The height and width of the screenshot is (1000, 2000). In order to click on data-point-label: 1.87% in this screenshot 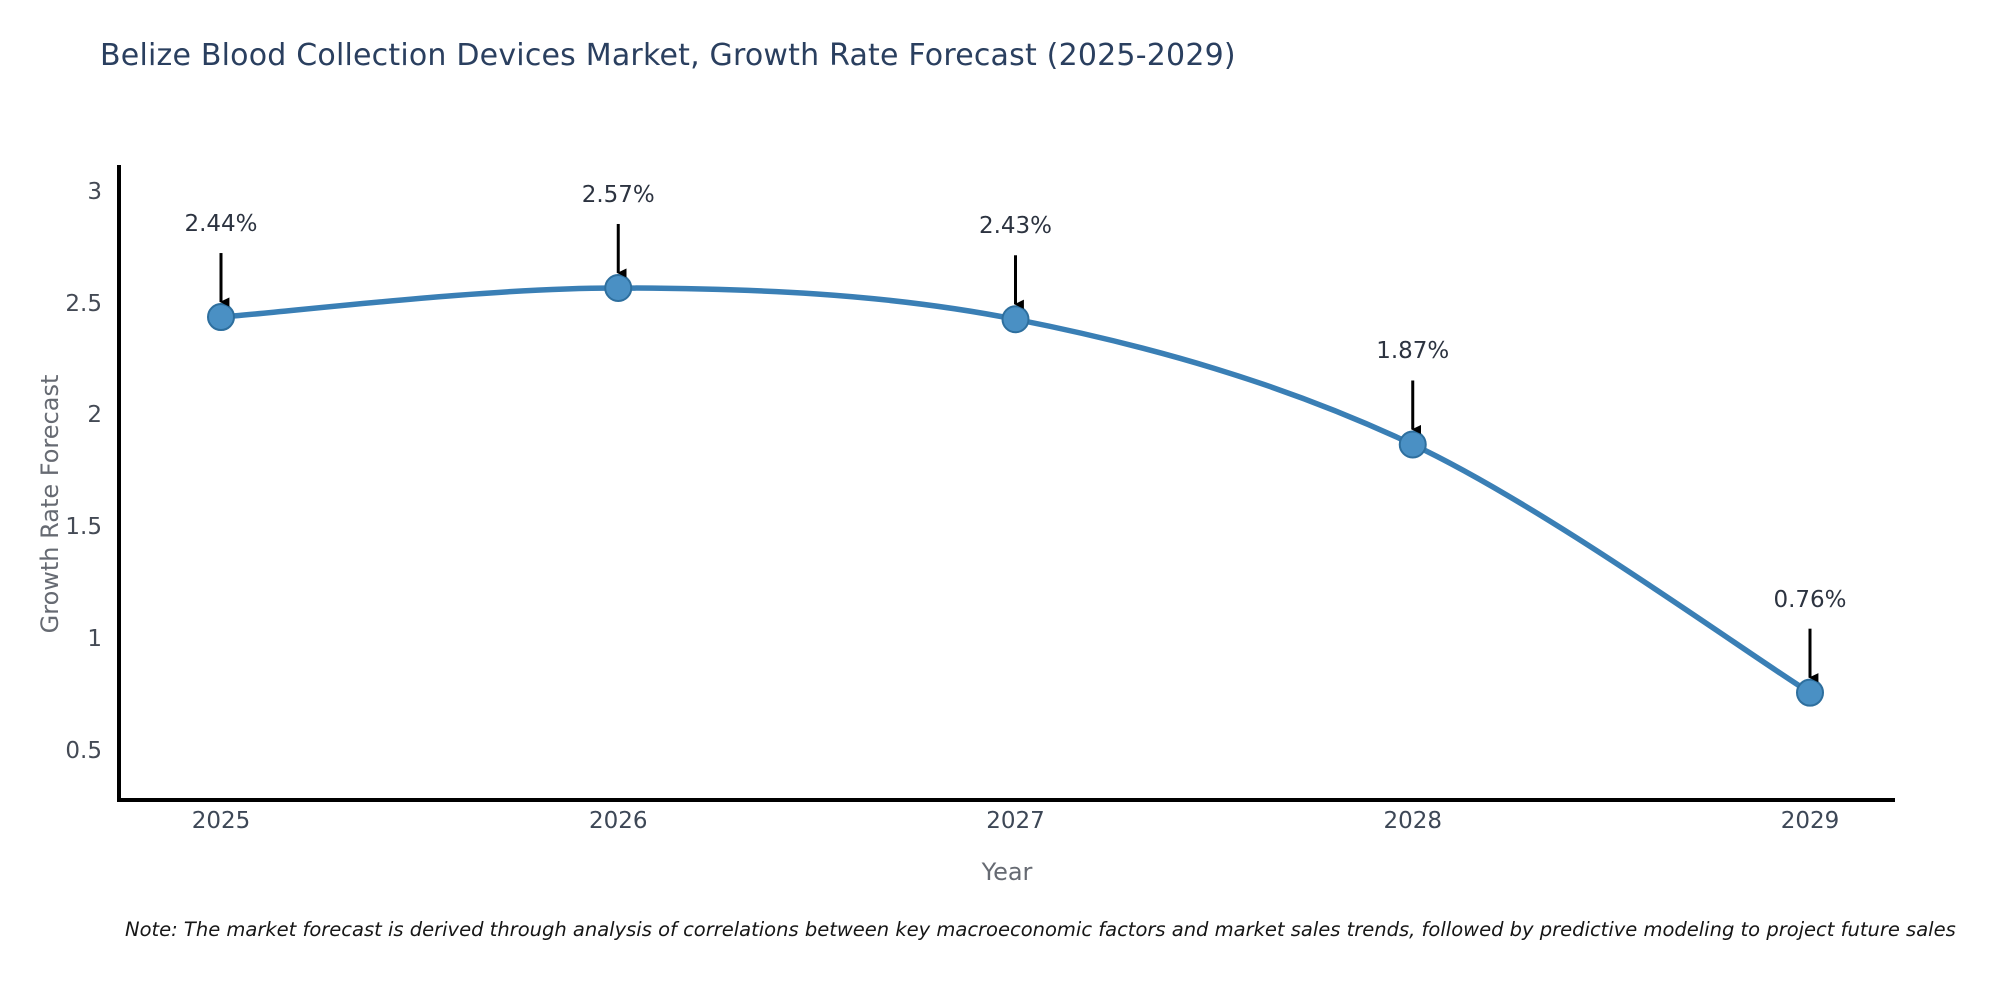, I will do `click(1413, 351)`.